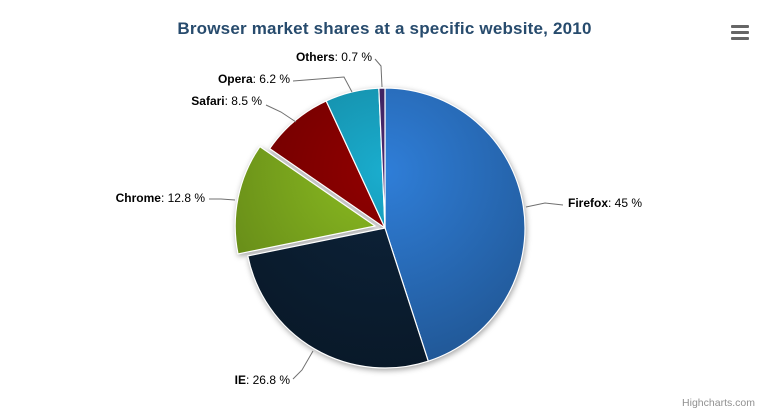 This screenshot has height=416, width=769. I want to click on data-label-firefox: Firefox: 45 %, so click(605, 203).